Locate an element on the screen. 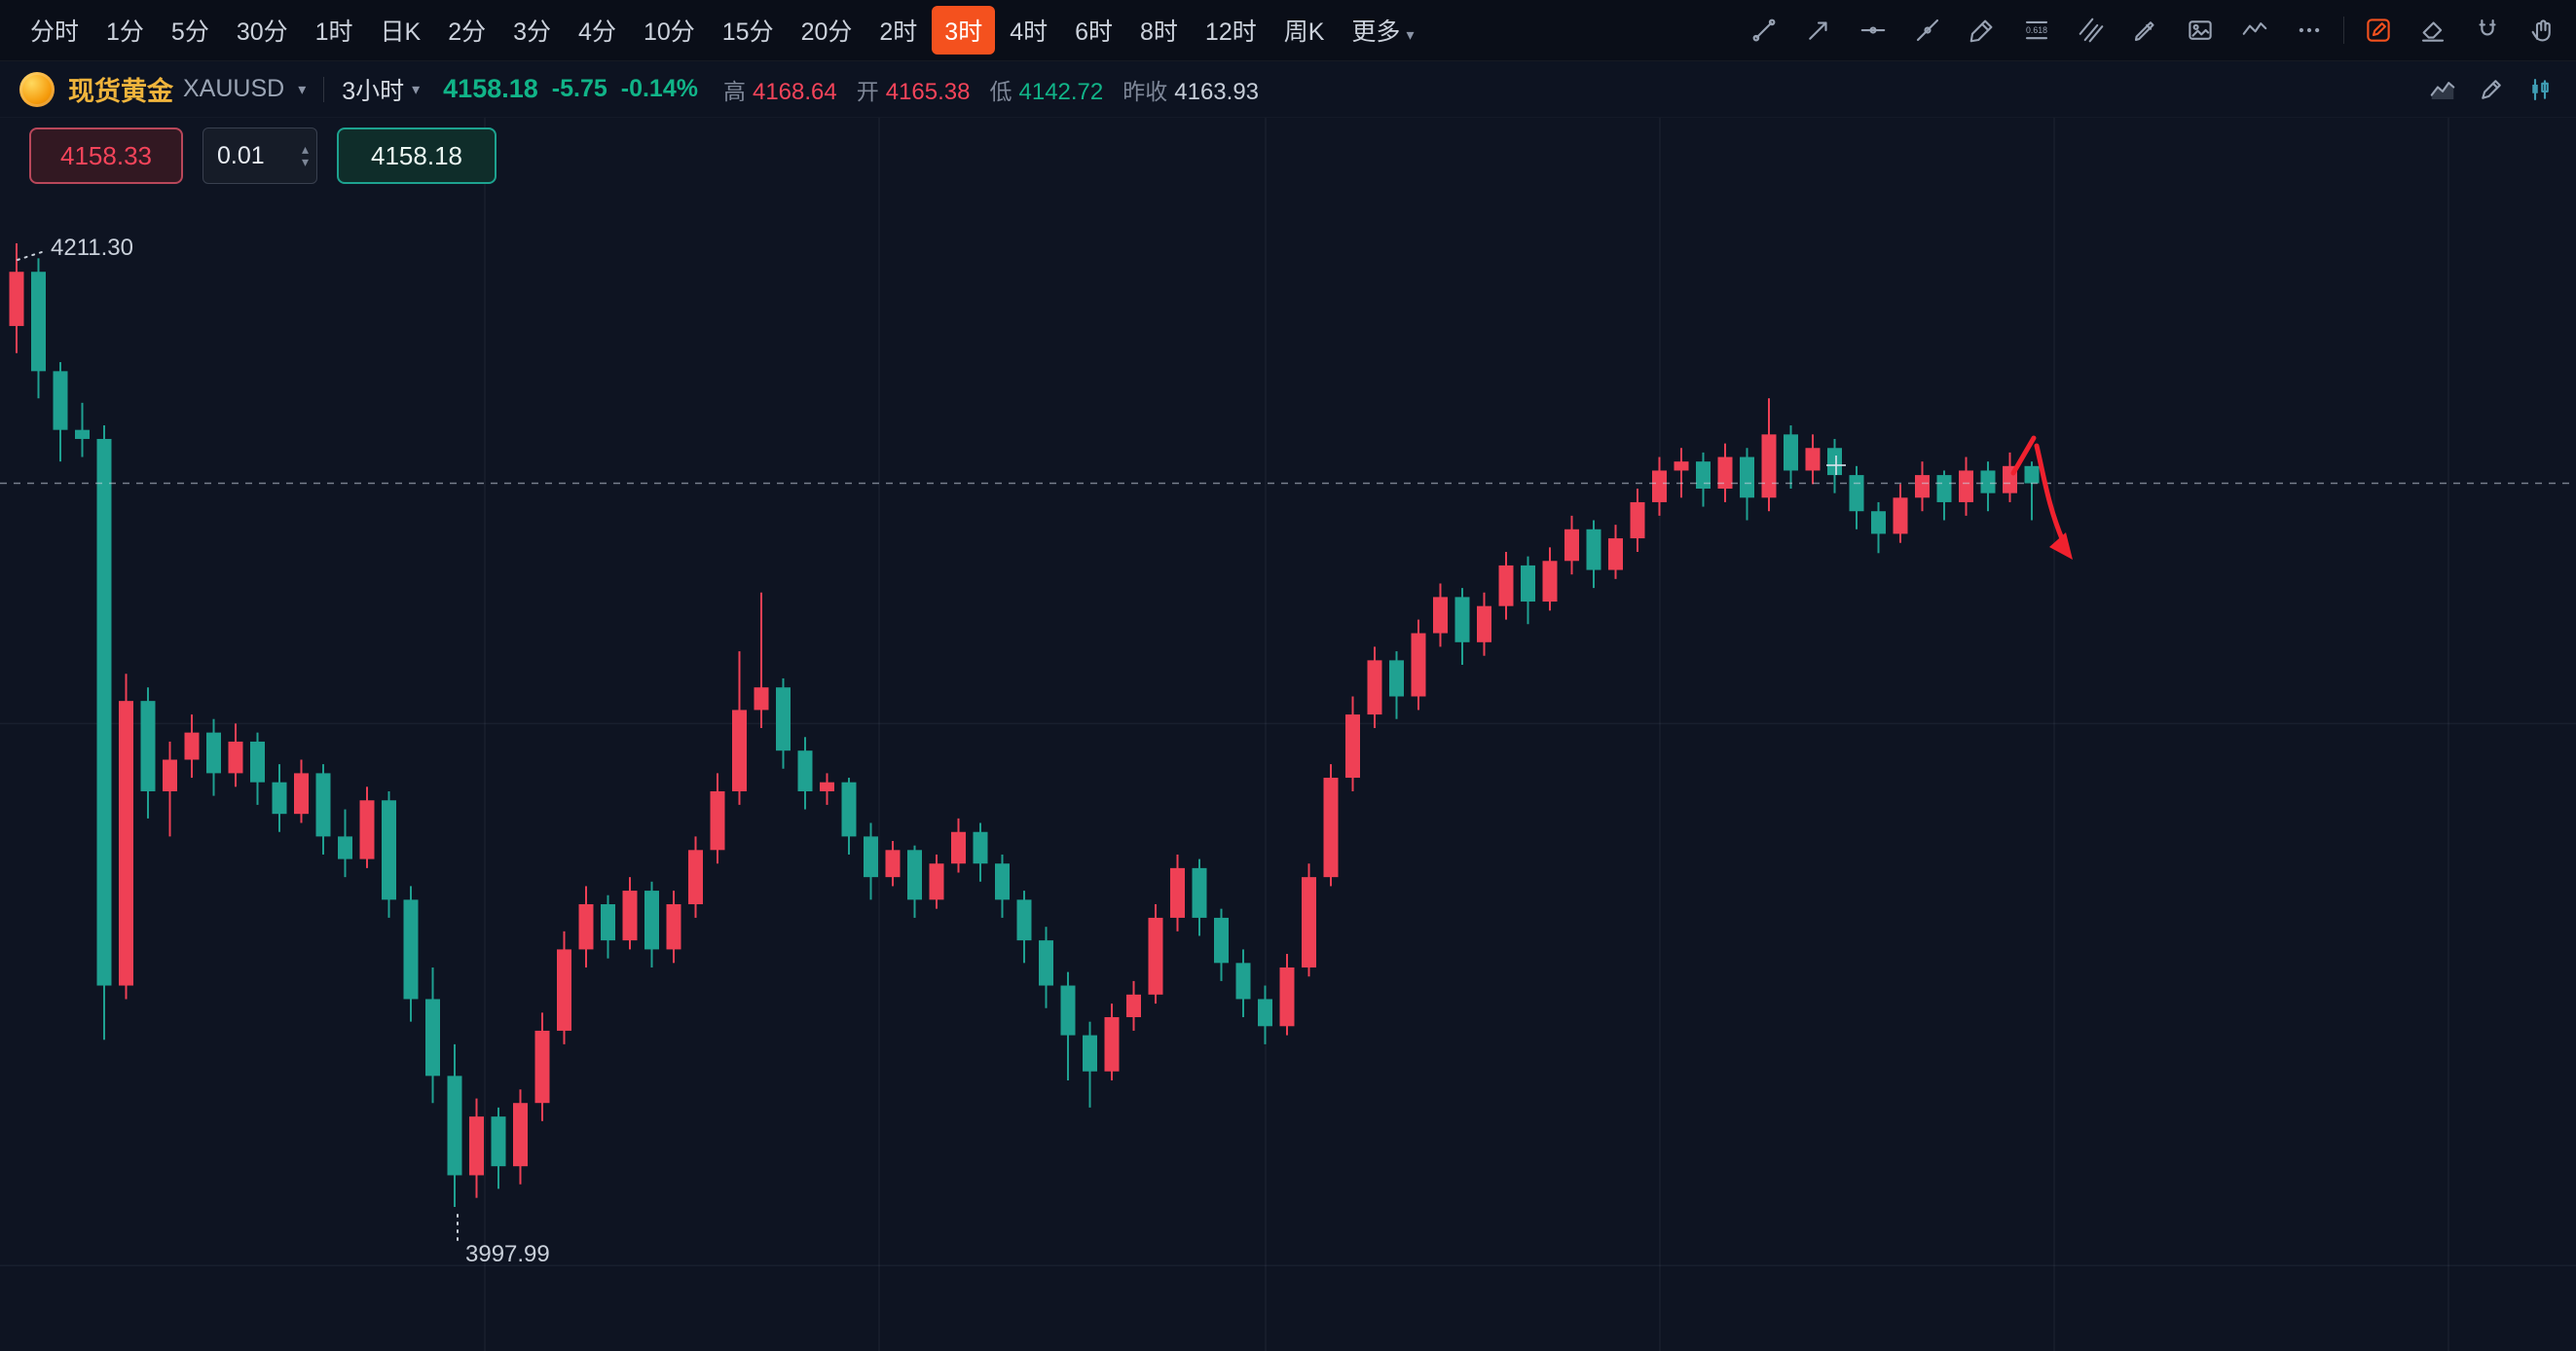  magnet-icon is located at coordinates (2487, 31).